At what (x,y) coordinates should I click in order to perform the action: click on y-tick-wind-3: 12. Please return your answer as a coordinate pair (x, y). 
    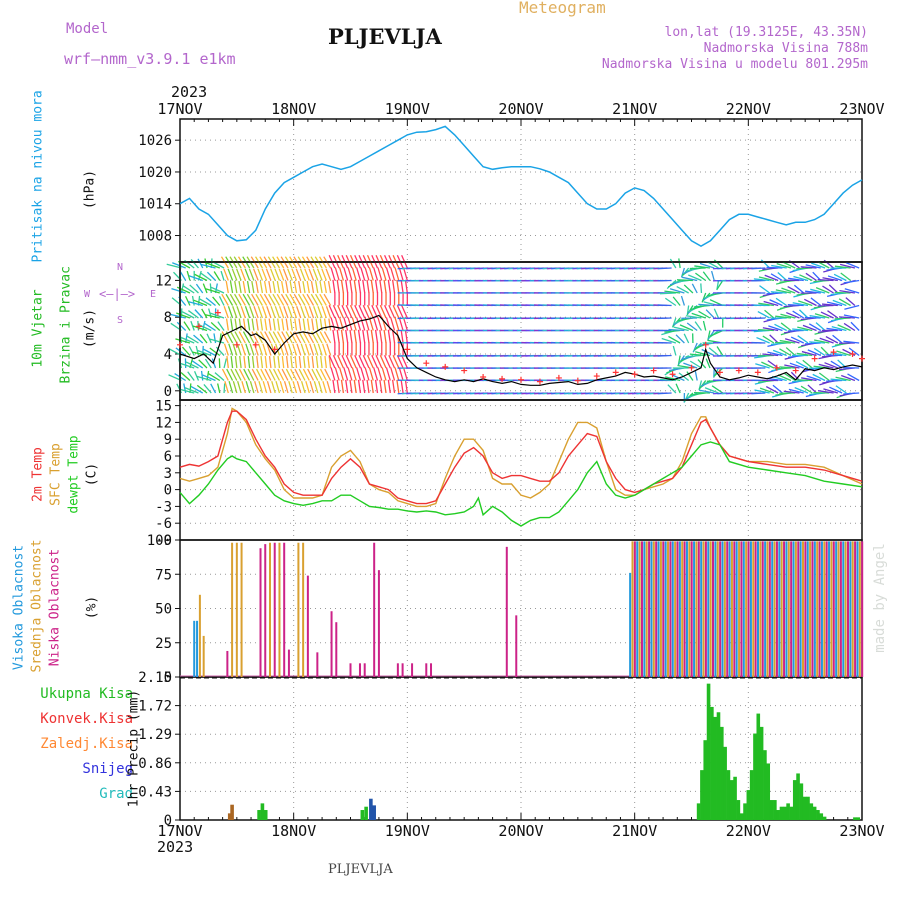
    Looking at the image, I should click on (163, 281).